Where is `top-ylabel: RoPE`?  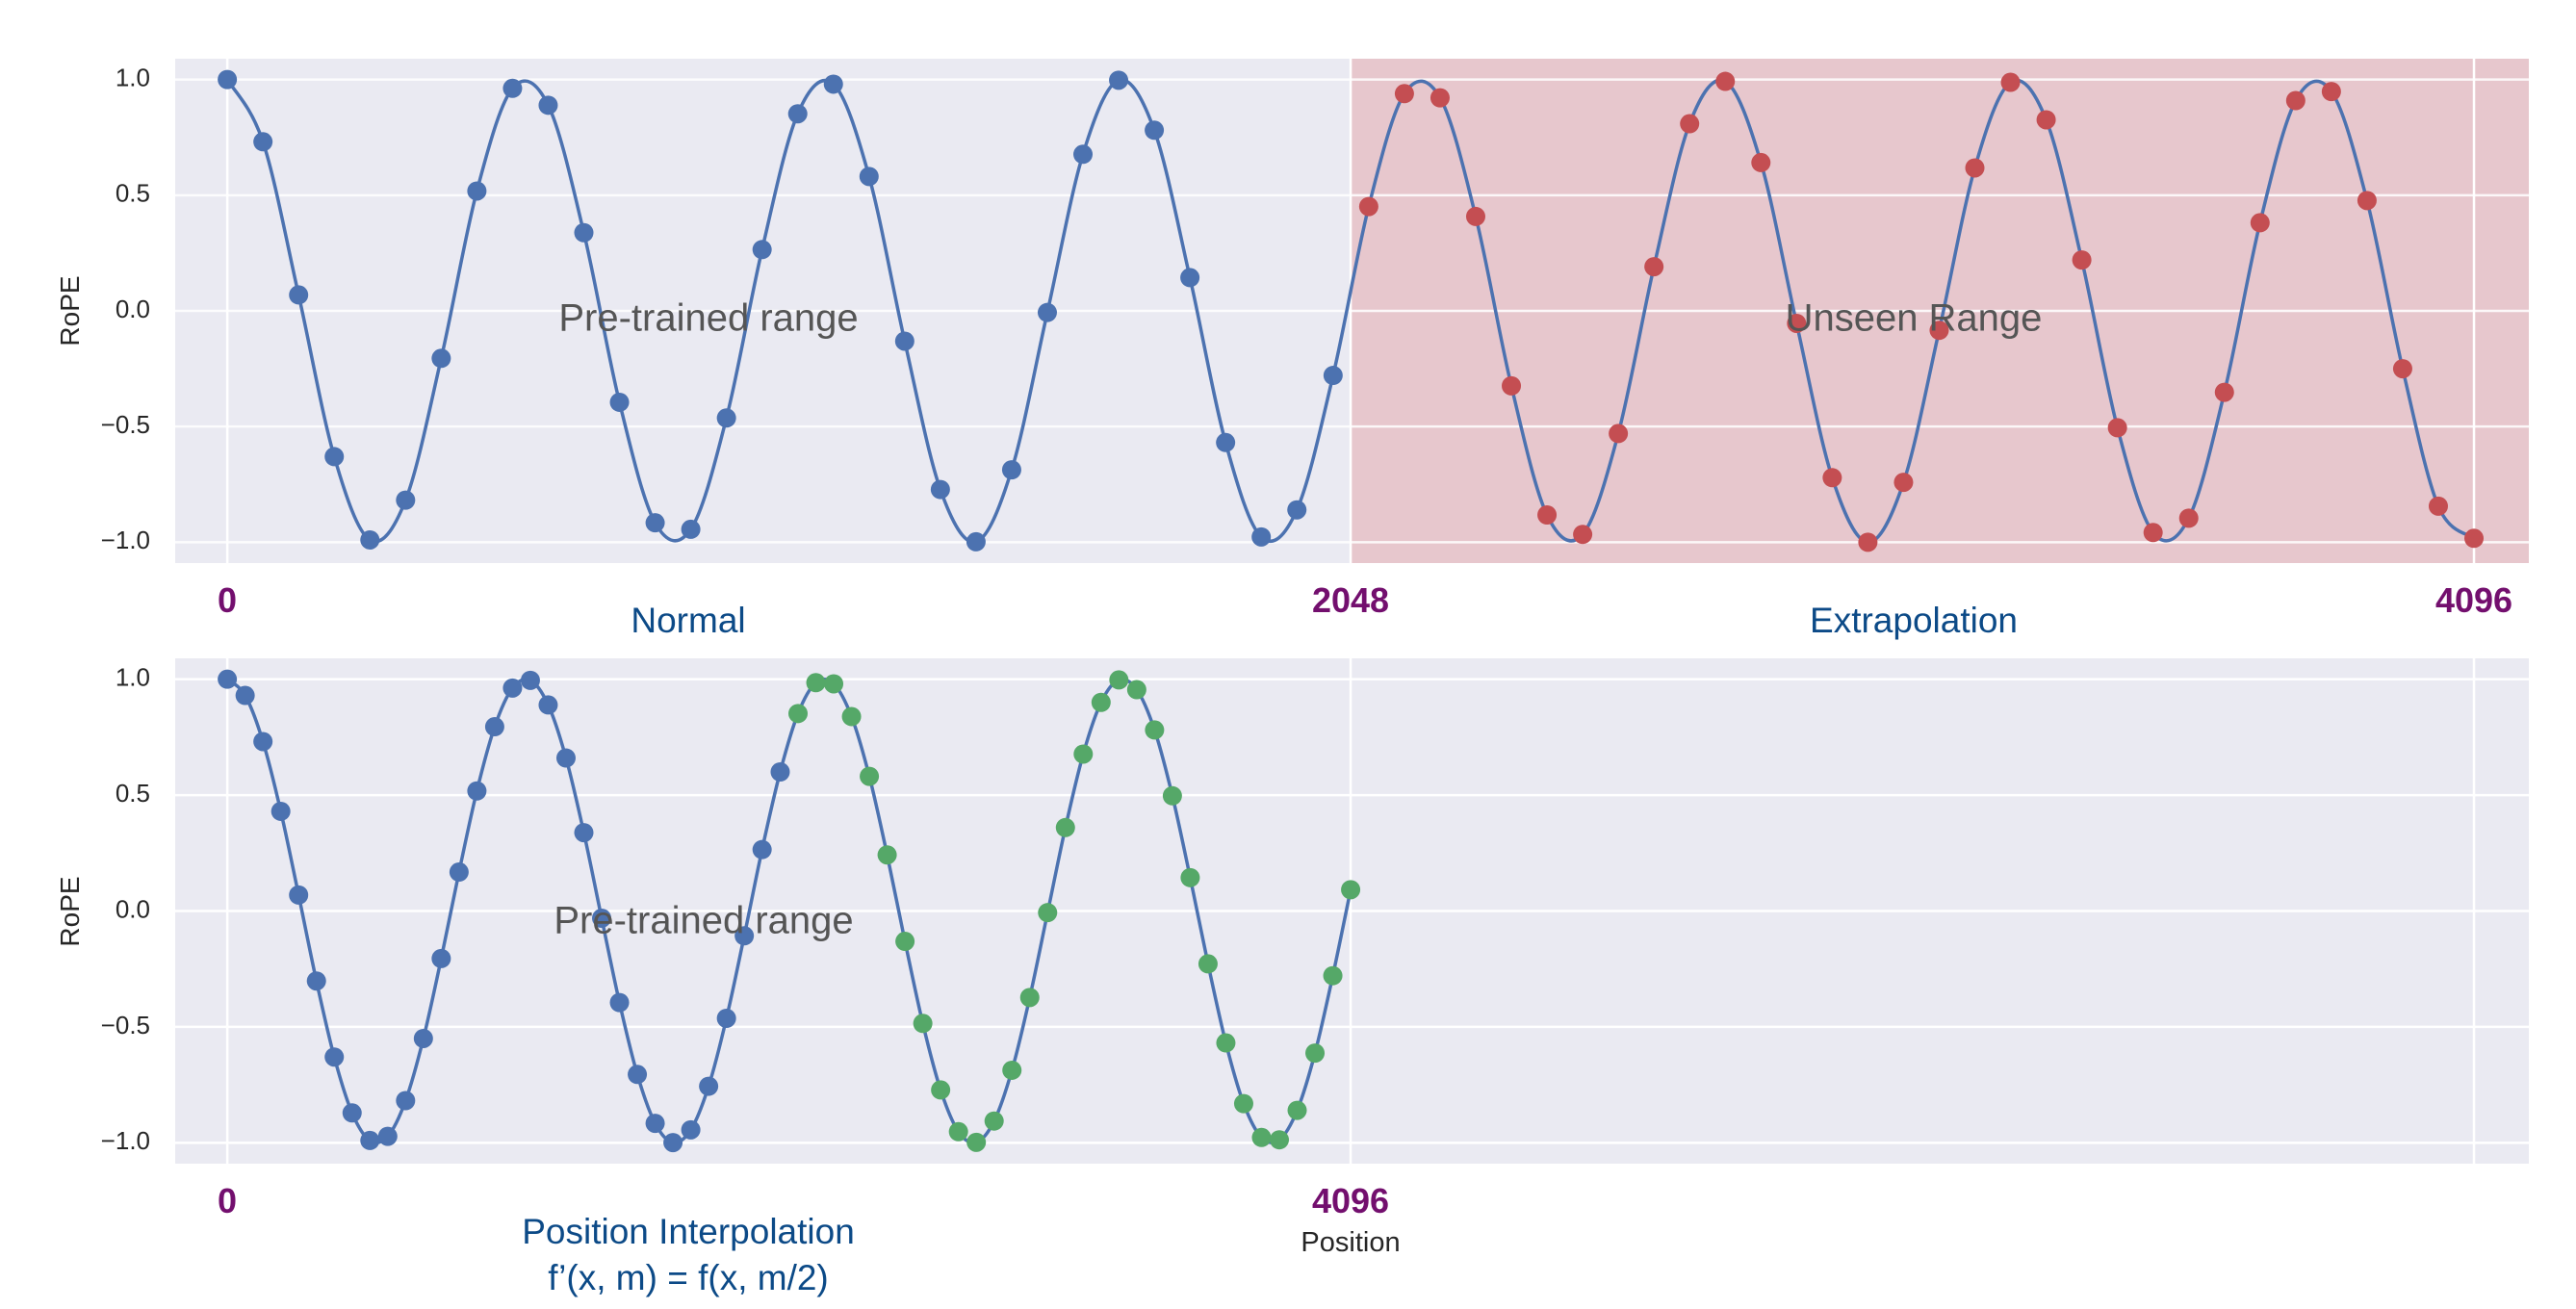 top-ylabel: RoPE is located at coordinates (70, 310).